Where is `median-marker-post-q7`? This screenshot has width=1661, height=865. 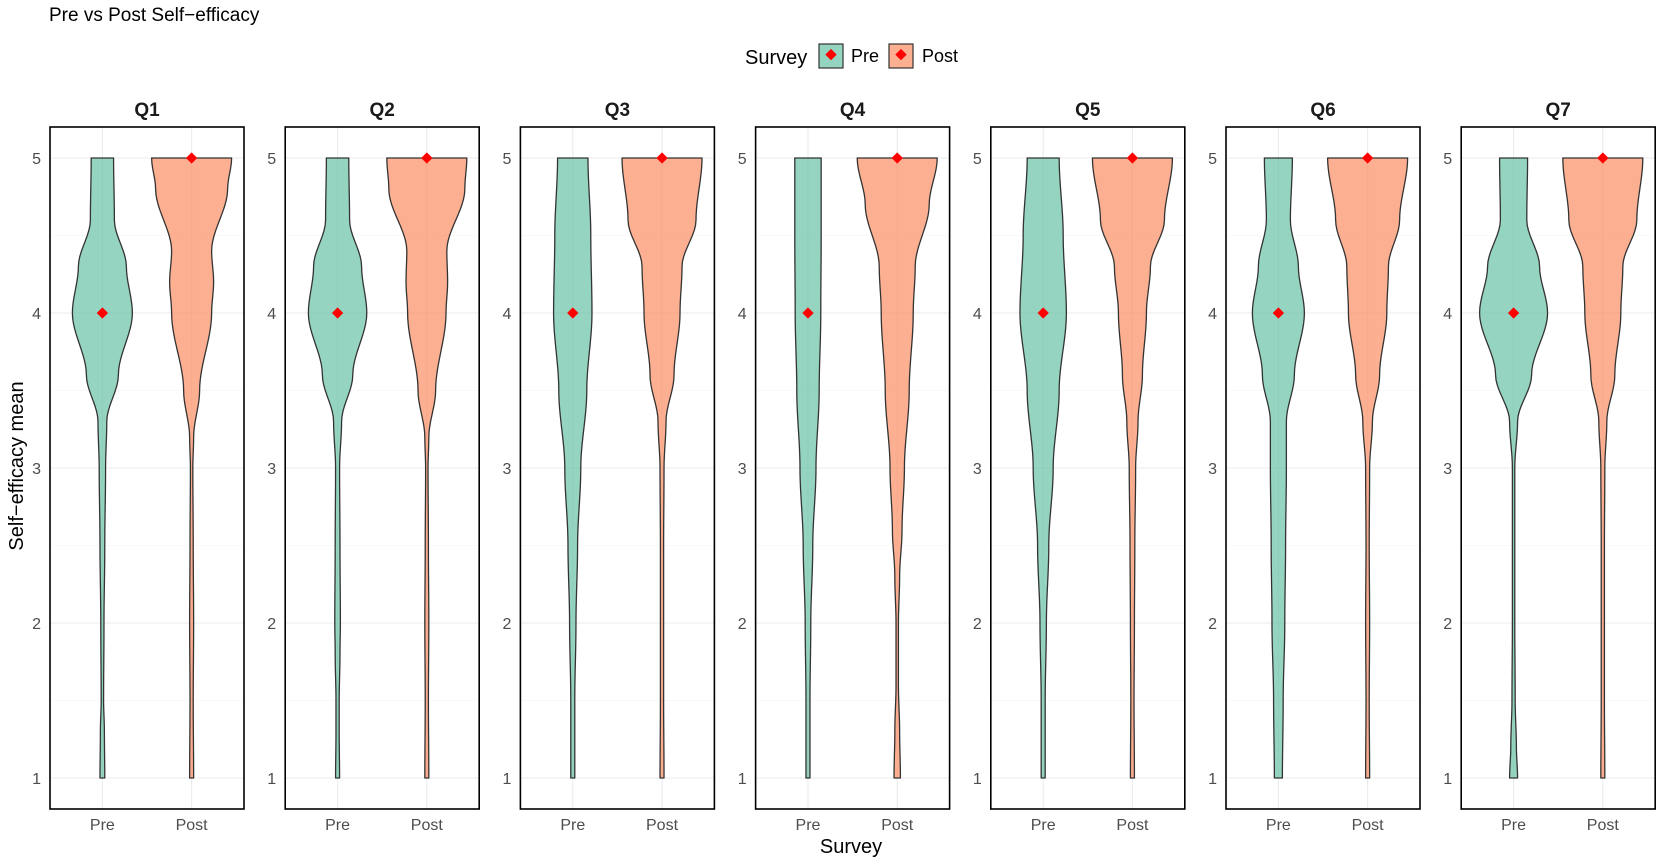 median-marker-post-q7 is located at coordinates (1603, 158).